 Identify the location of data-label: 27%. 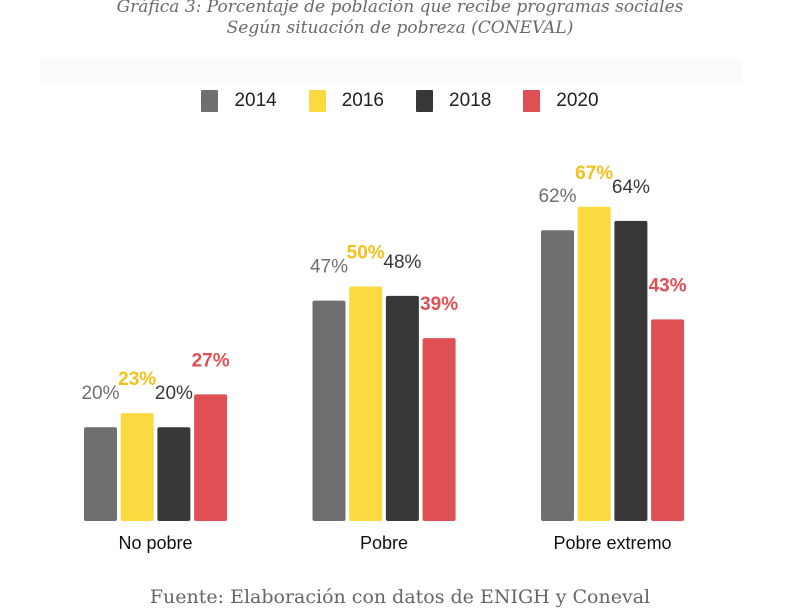
(211, 360).